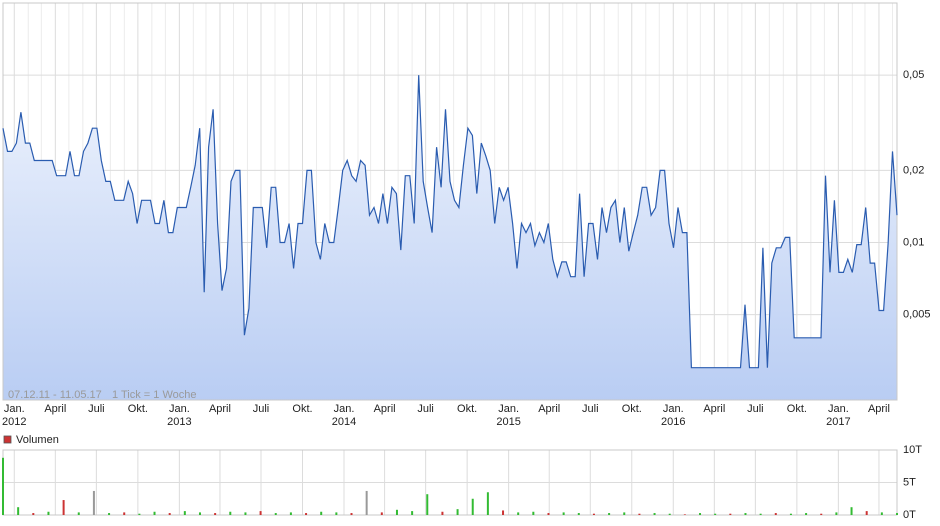 The image size is (940, 526). What do you see at coordinates (508, 422) in the screenshot?
I see `x-year-label: 2015` at bounding box center [508, 422].